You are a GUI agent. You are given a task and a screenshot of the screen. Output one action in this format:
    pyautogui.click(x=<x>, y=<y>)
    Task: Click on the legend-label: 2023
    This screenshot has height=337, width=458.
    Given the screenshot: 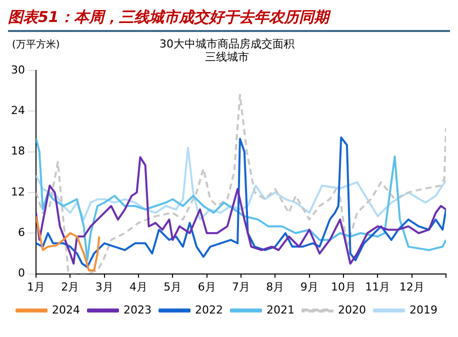 What is the action you would take?
    pyautogui.click(x=138, y=309)
    